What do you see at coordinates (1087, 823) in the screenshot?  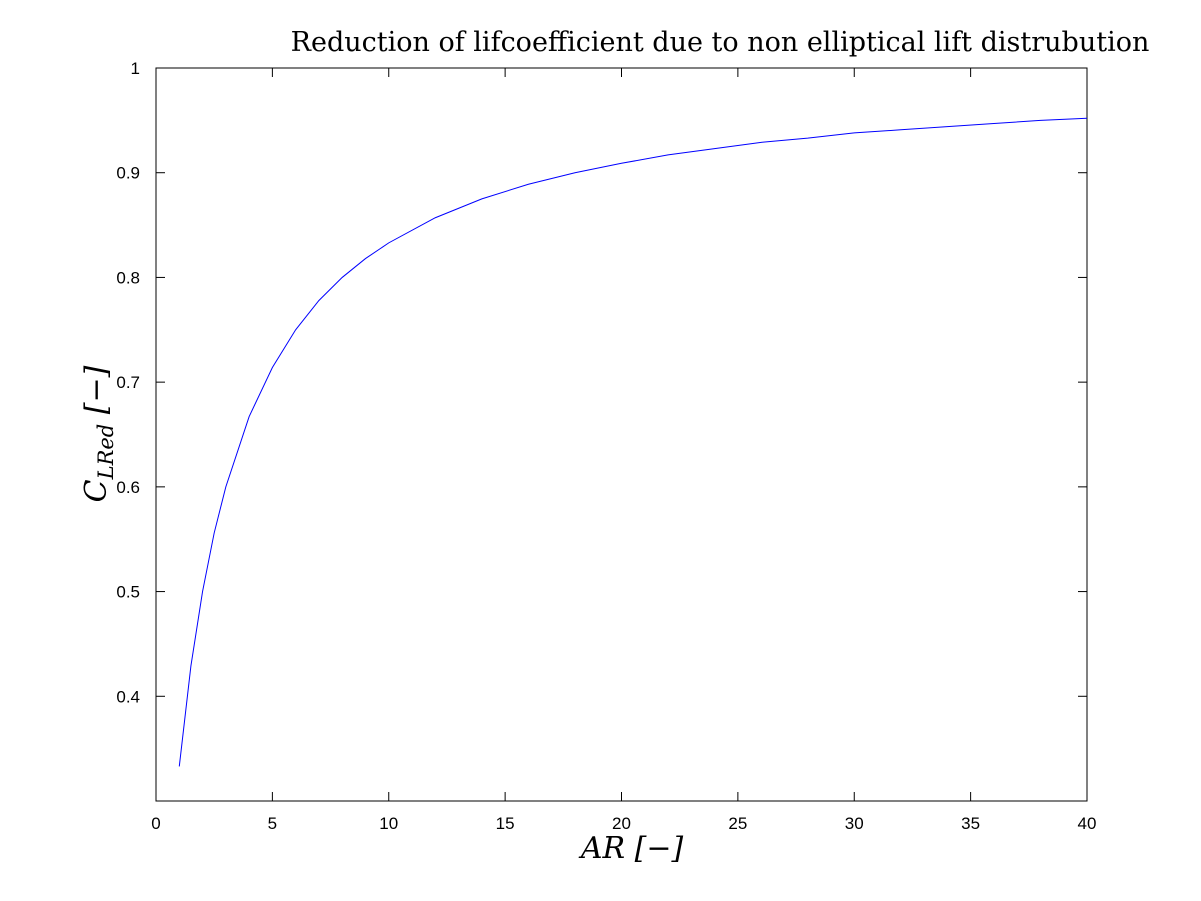 I see `x-tick-label: 40` at bounding box center [1087, 823].